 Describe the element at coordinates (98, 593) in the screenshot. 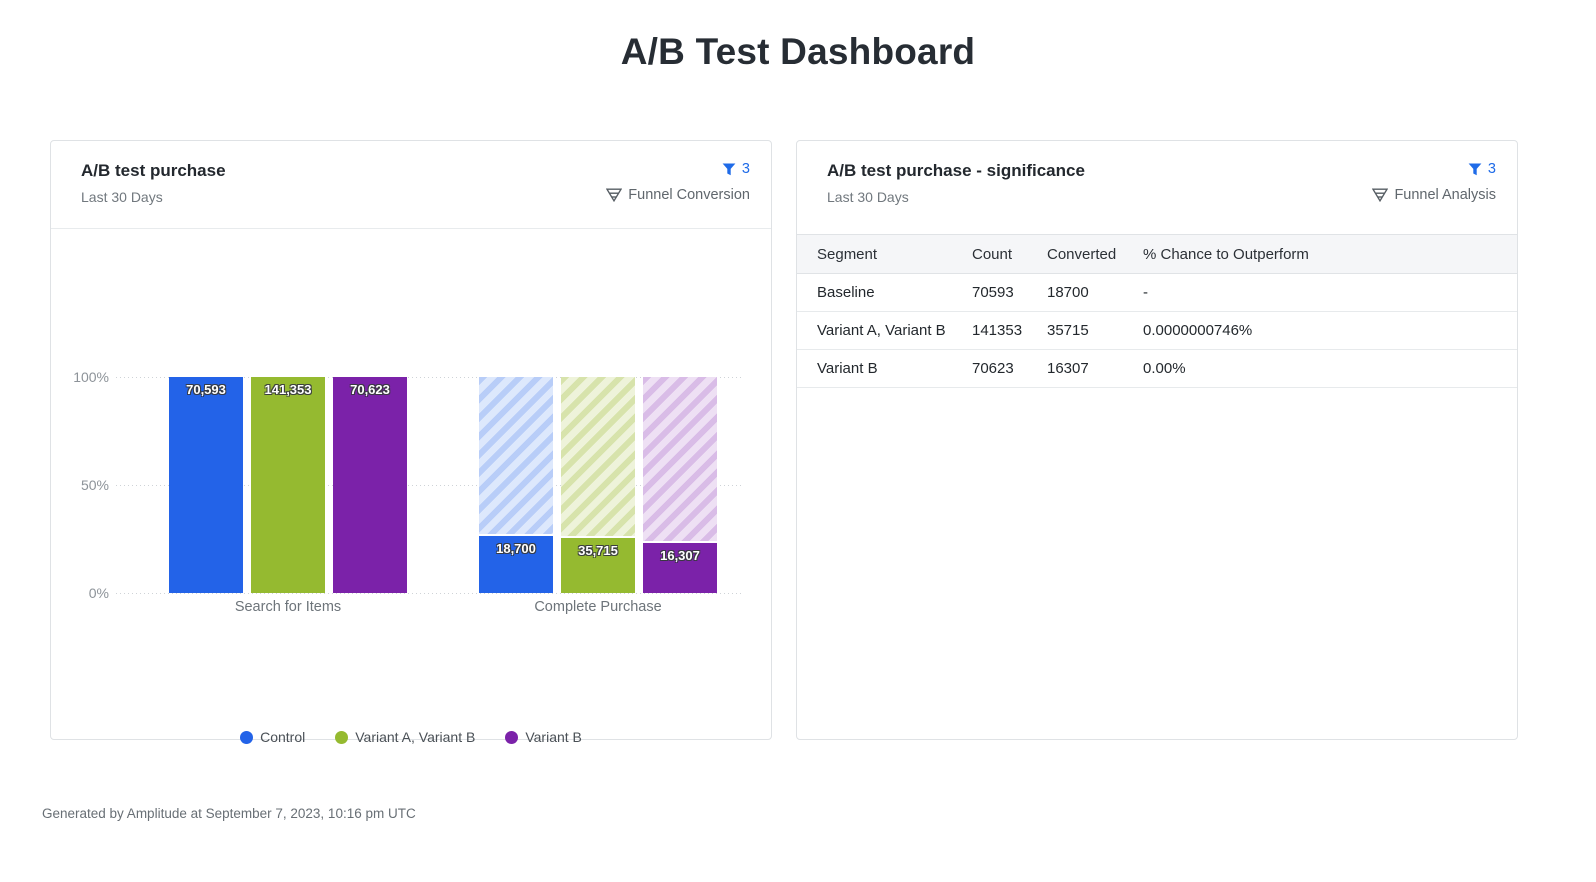

I see `y-tick-label: 0%` at that location.